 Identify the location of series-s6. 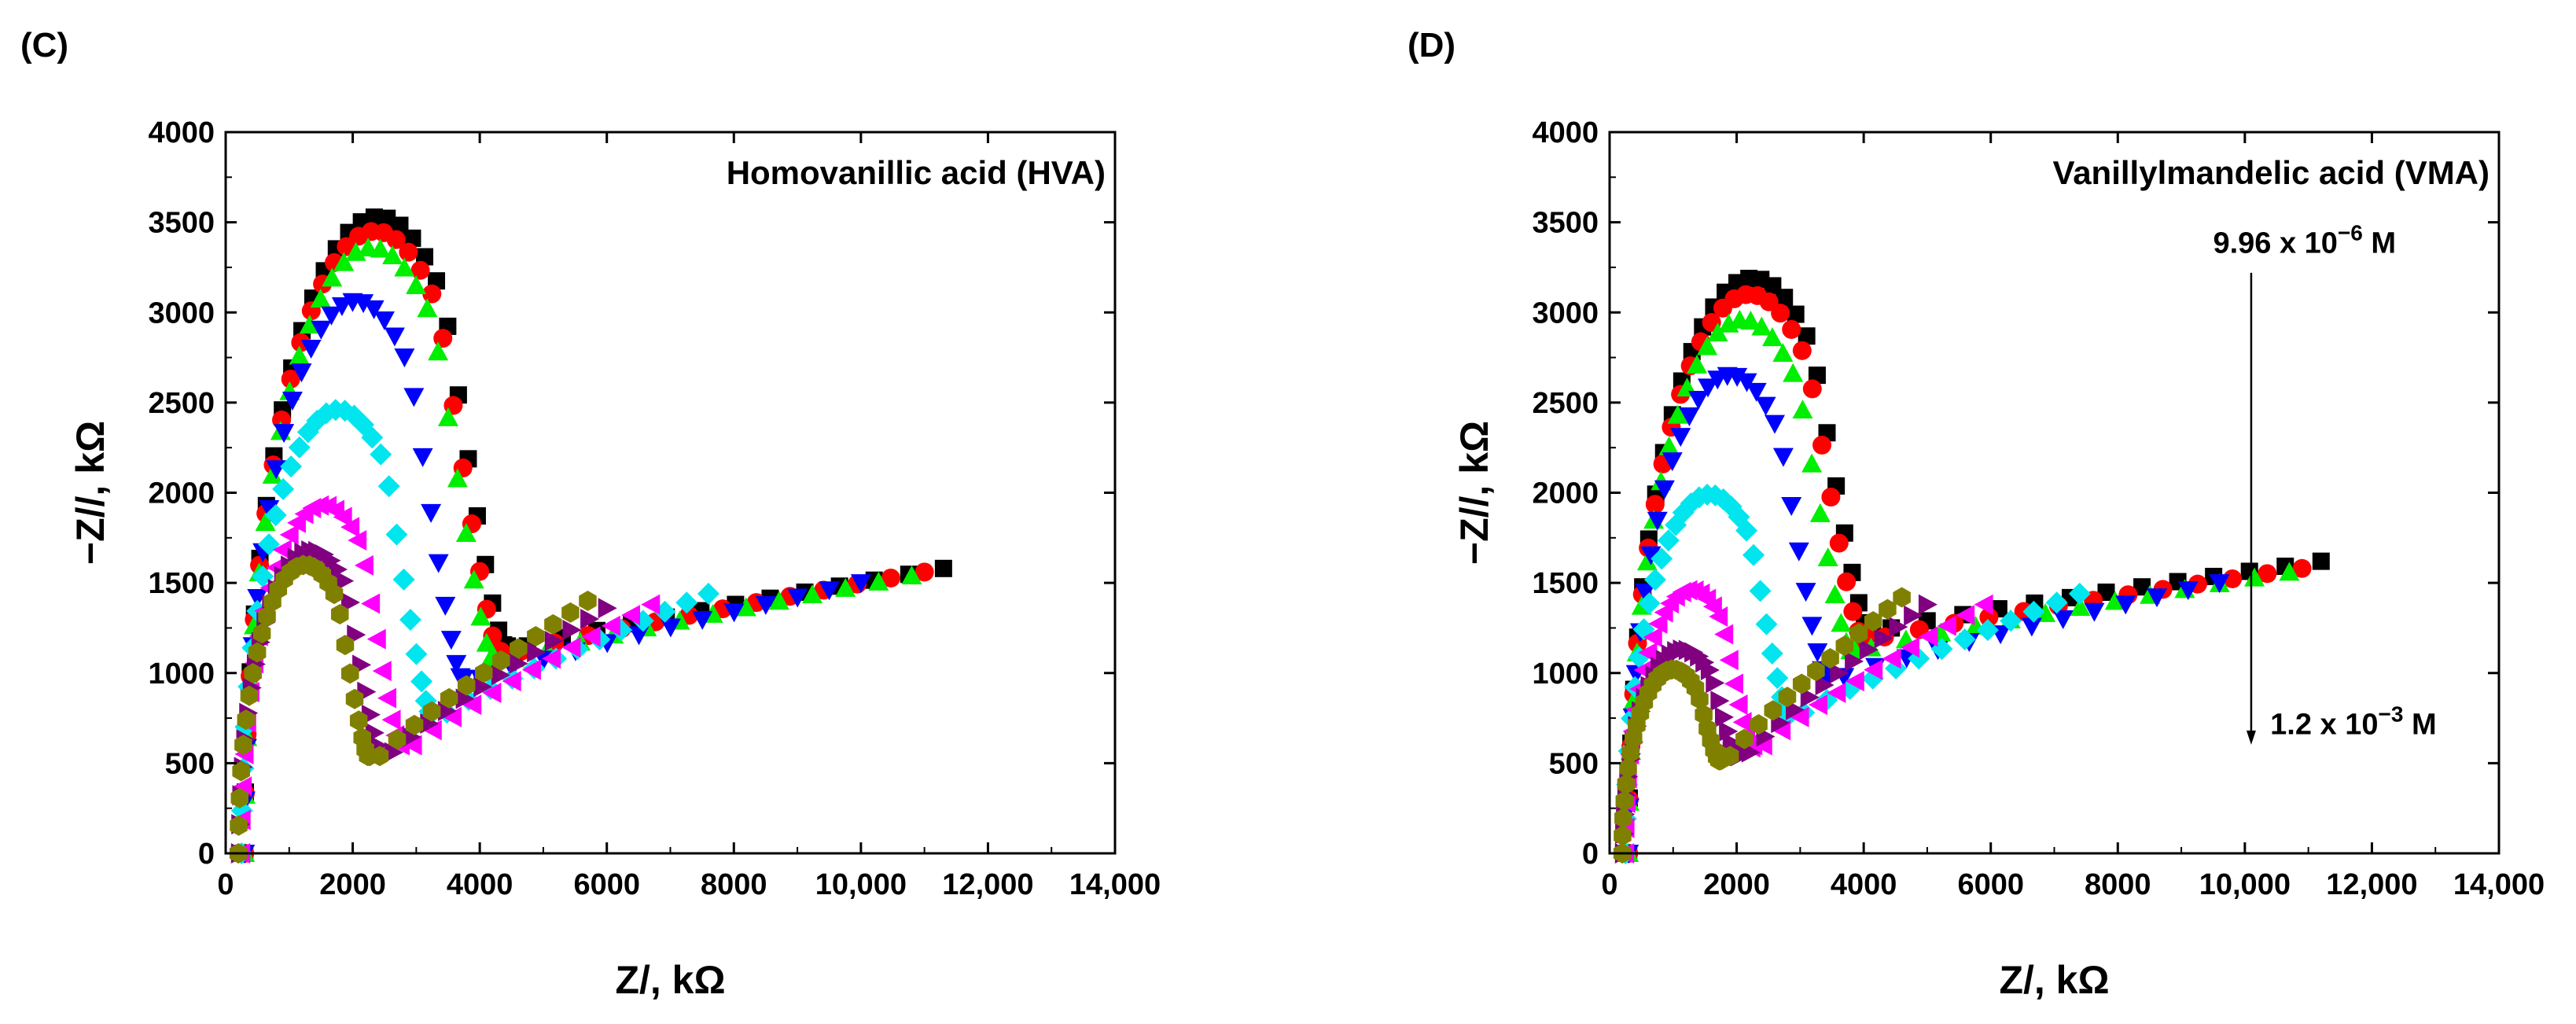
(1804, 722).